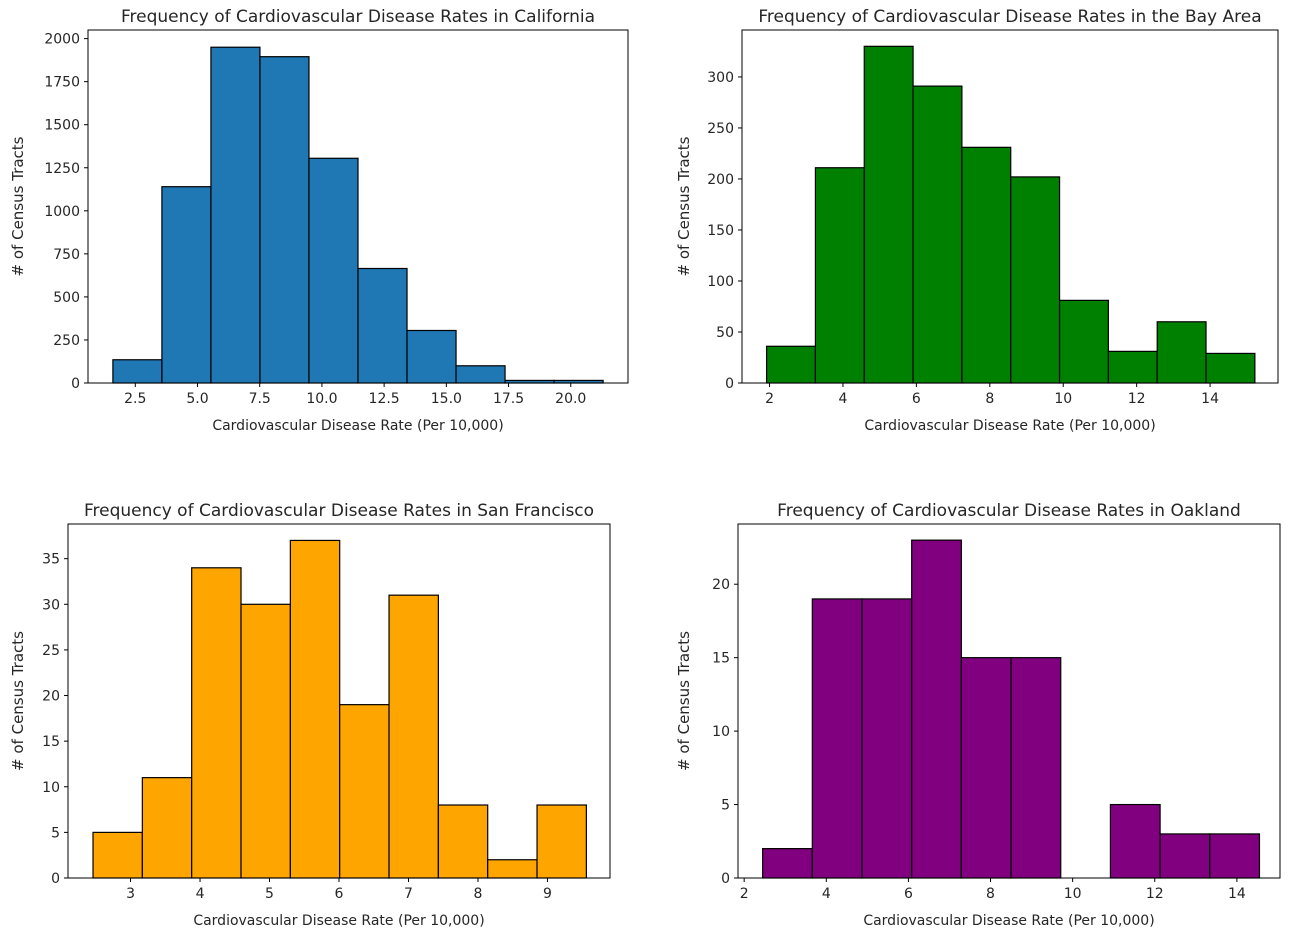  What do you see at coordinates (62, 212) in the screenshot?
I see `y-tick-label: 1000` at bounding box center [62, 212].